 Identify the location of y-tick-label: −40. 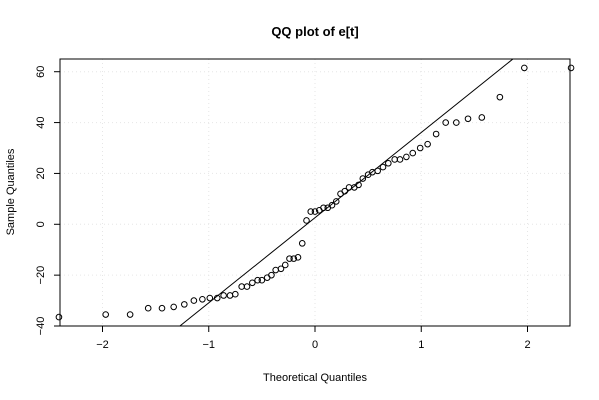
(41, 326).